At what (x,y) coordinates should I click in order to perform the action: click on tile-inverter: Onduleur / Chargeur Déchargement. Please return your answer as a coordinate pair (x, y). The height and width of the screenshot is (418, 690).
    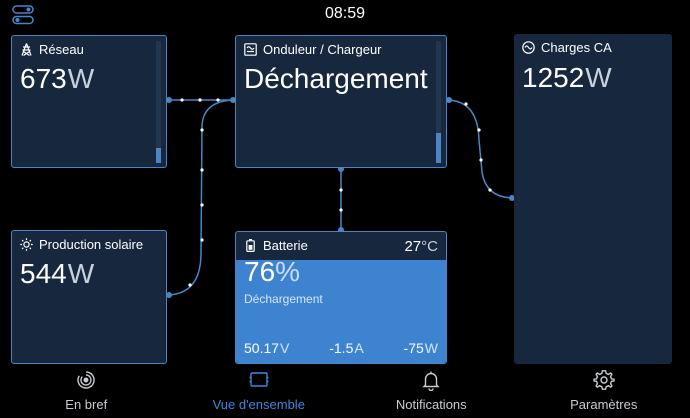
    Looking at the image, I should click on (341, 101).